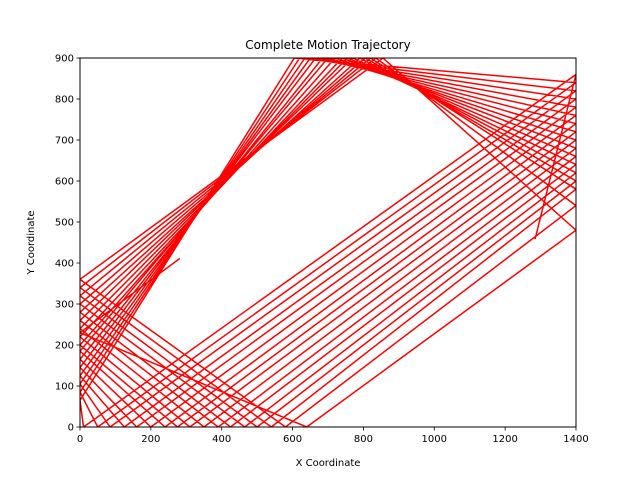 This screenshot has width=640, height=480. I want to click on x-tick-label: 800, so click(363, 439).